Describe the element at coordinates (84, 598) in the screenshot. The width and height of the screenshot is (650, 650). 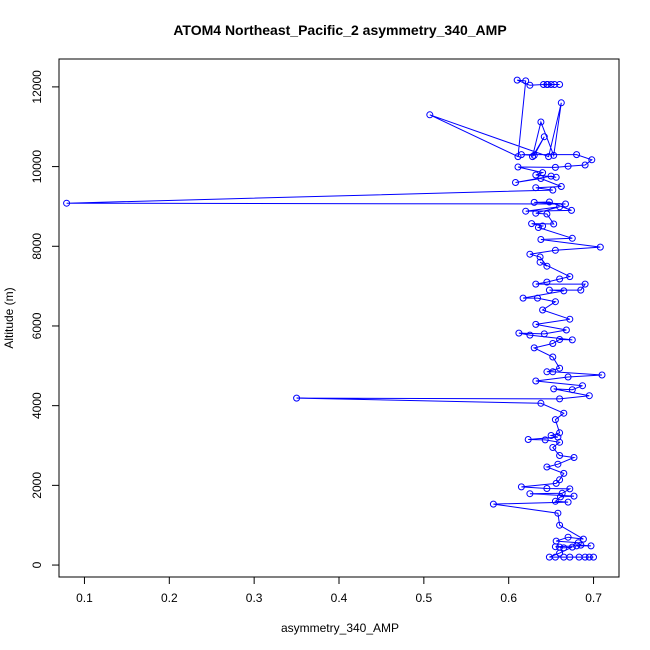
I see `x-tick-label: 0.1` at that location.